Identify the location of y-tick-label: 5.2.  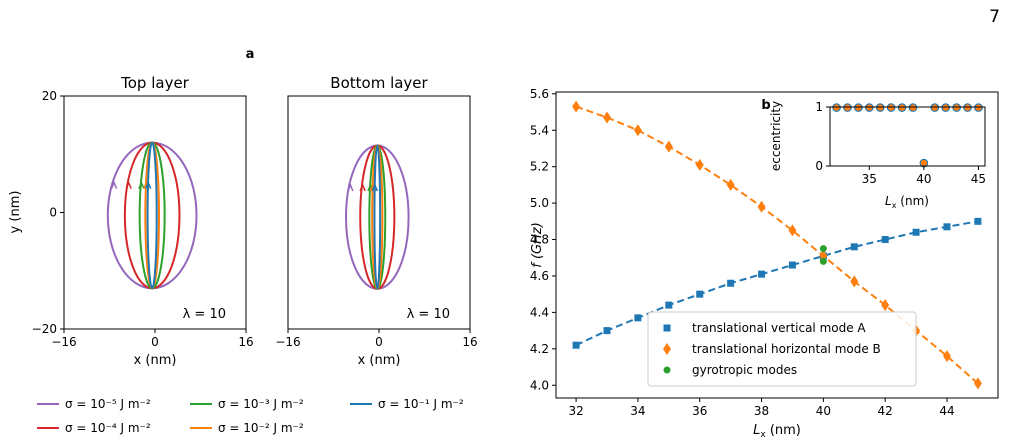
(539, 167).